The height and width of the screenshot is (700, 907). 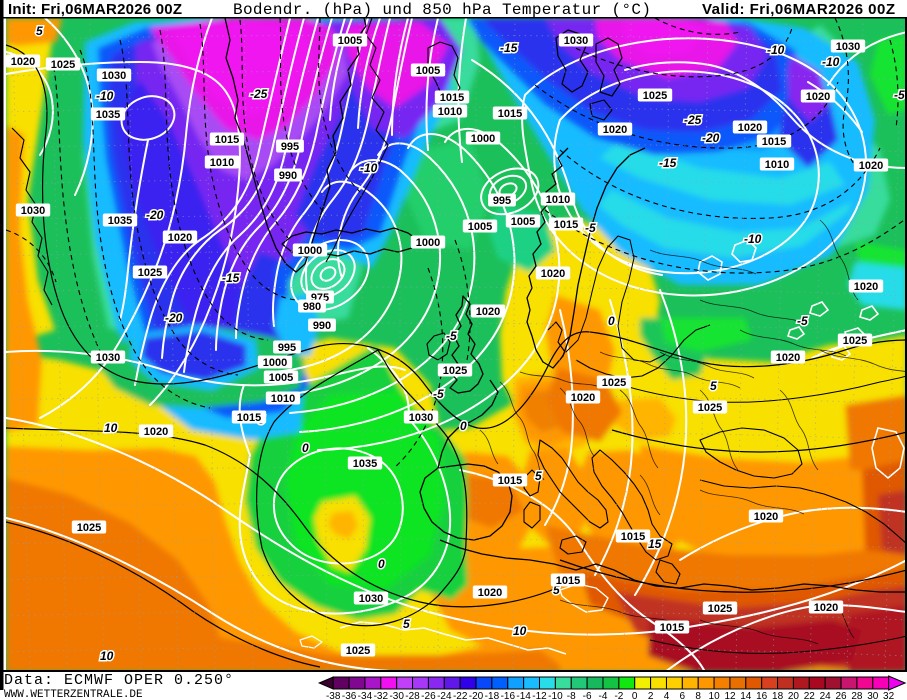 I want to click on svg-text: 15, so click(x=655, y=544).